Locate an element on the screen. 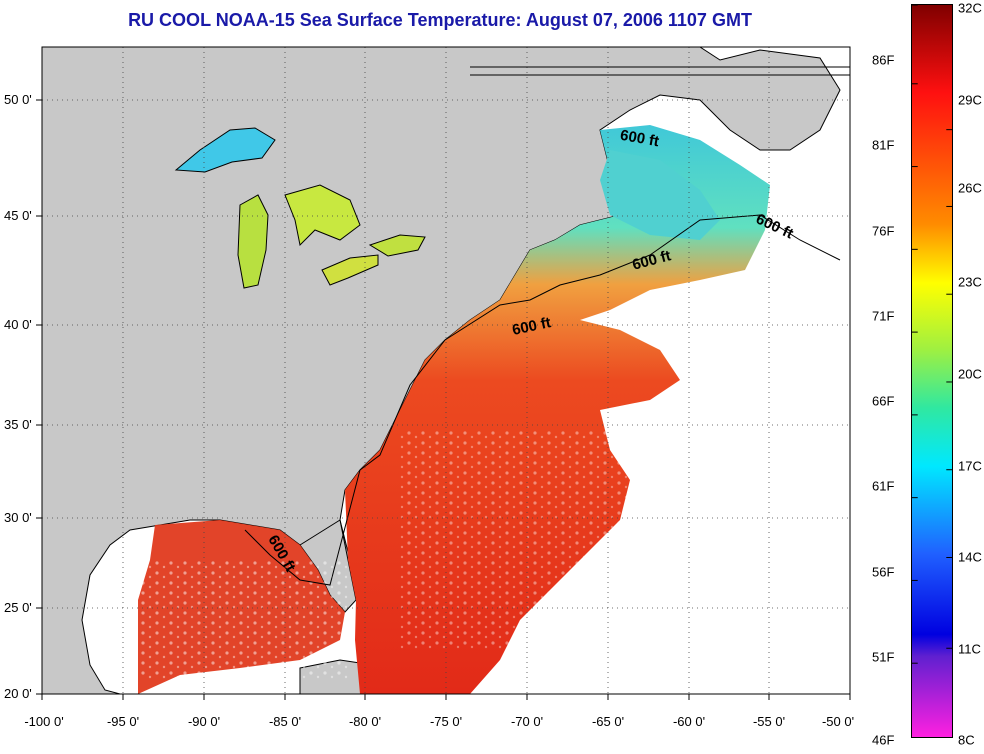 Image resolution: width=984 pixels, height=754 pixels. x-tick-label: -90 0' is located at coordinates (204, 721).